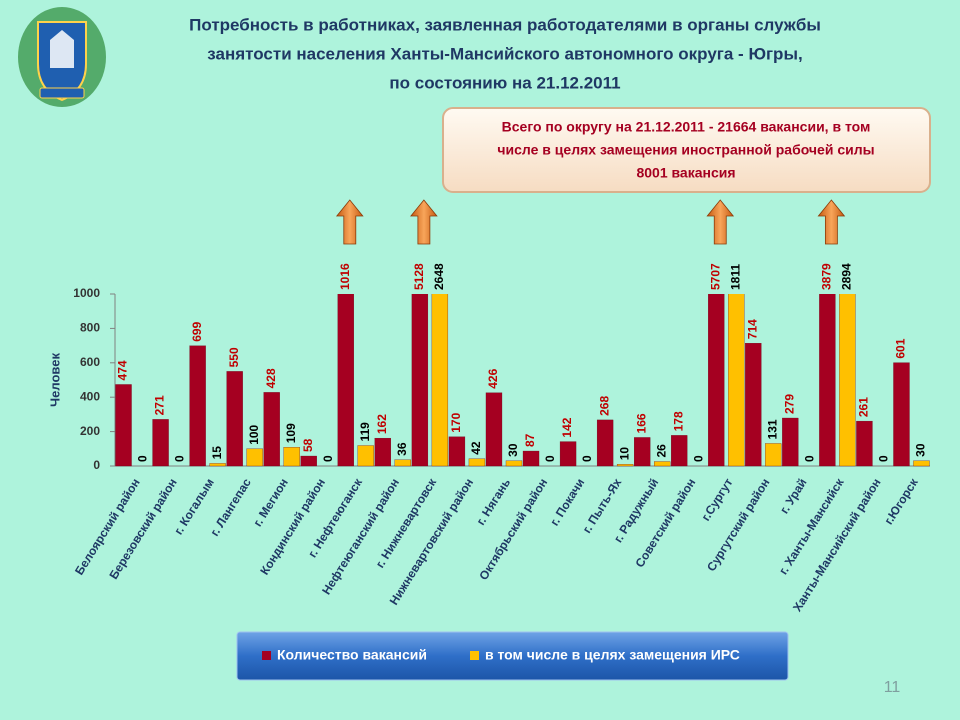 The height and width of the screenshot is (720, 960). Describe the element at coordinates (476, 448) in the screenshot. I see `data-label: 42` at that location.